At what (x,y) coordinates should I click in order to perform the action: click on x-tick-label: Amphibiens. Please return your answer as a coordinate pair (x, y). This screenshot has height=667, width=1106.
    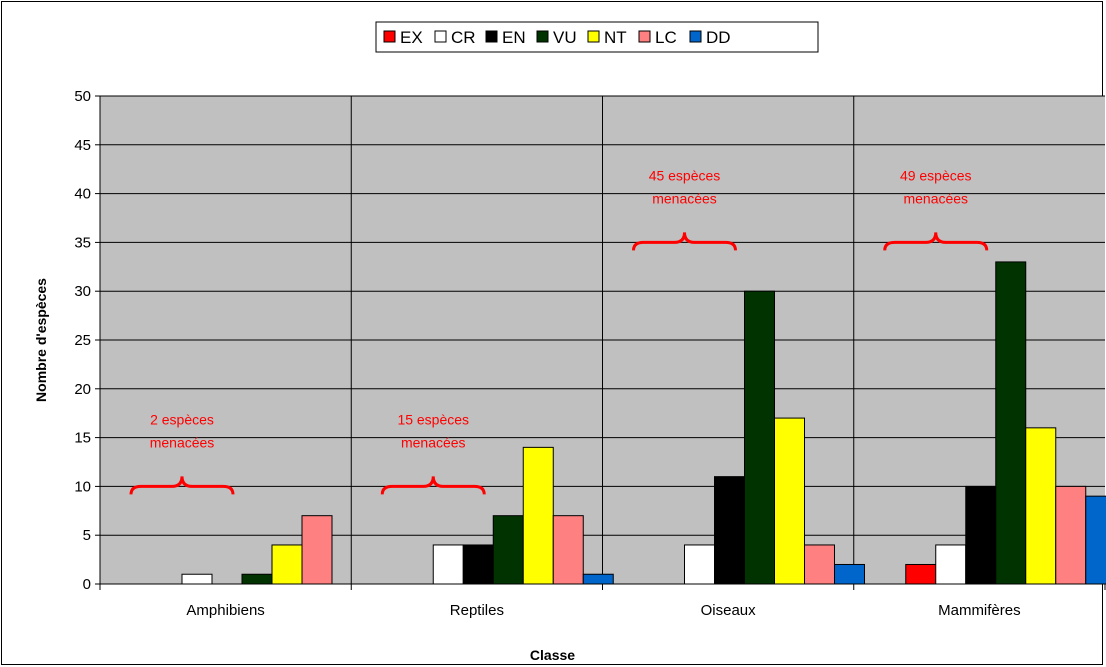
    Looking at the image, I should click on (225, 610).